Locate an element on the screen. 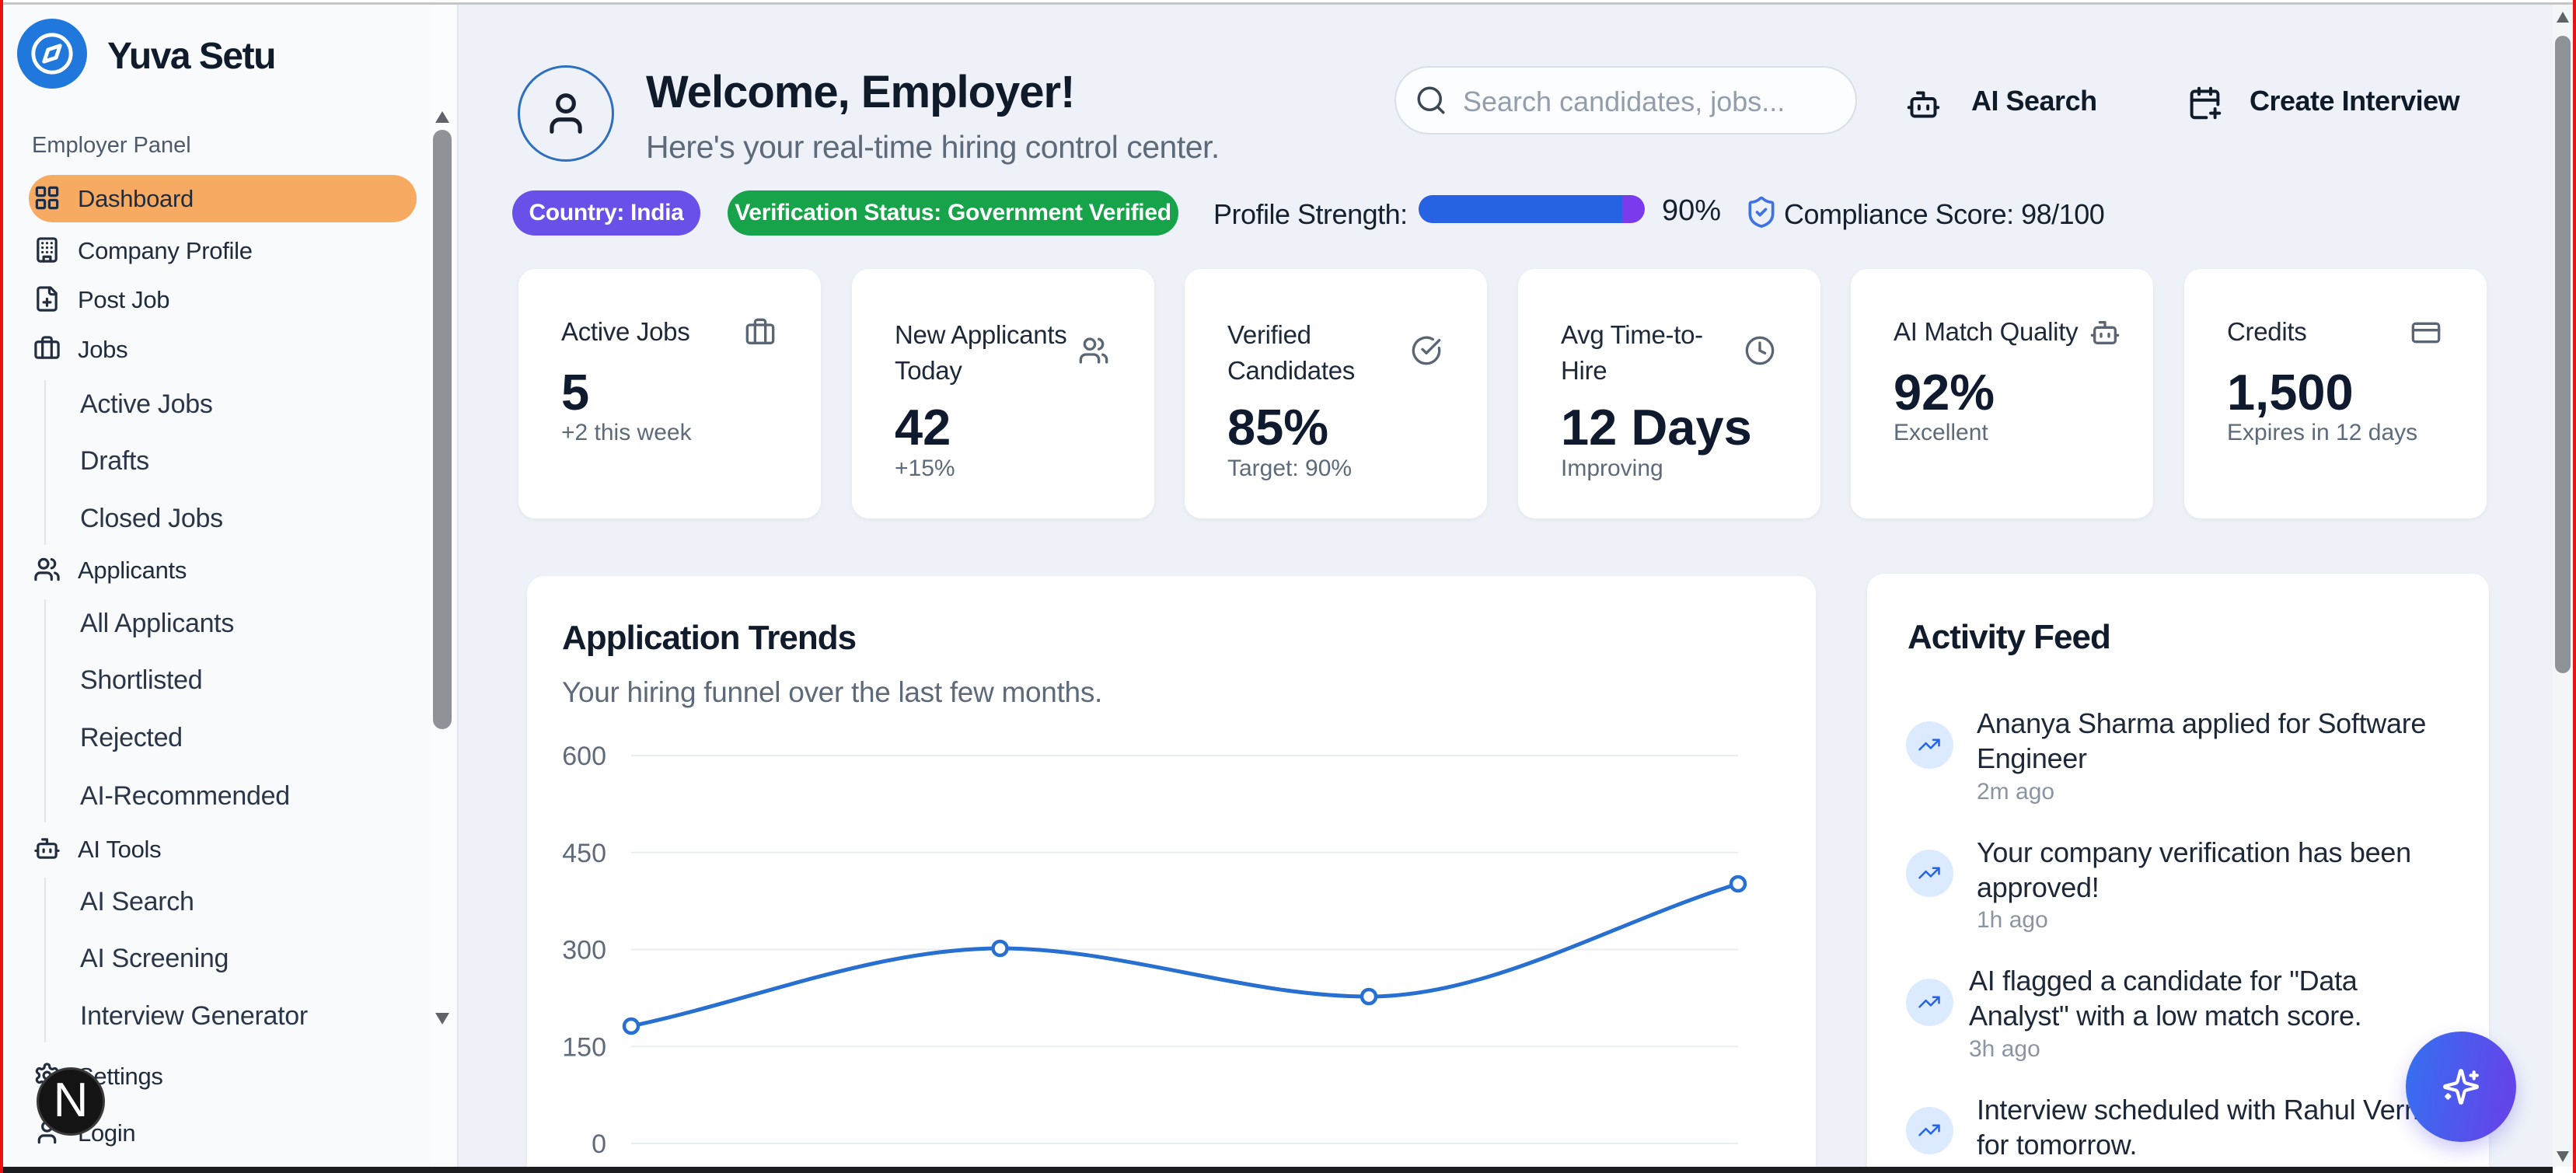 Image resolution: width=2576 pixels, height=1173 pixels. svg-text: 450 is located at coordinates (584, 854).